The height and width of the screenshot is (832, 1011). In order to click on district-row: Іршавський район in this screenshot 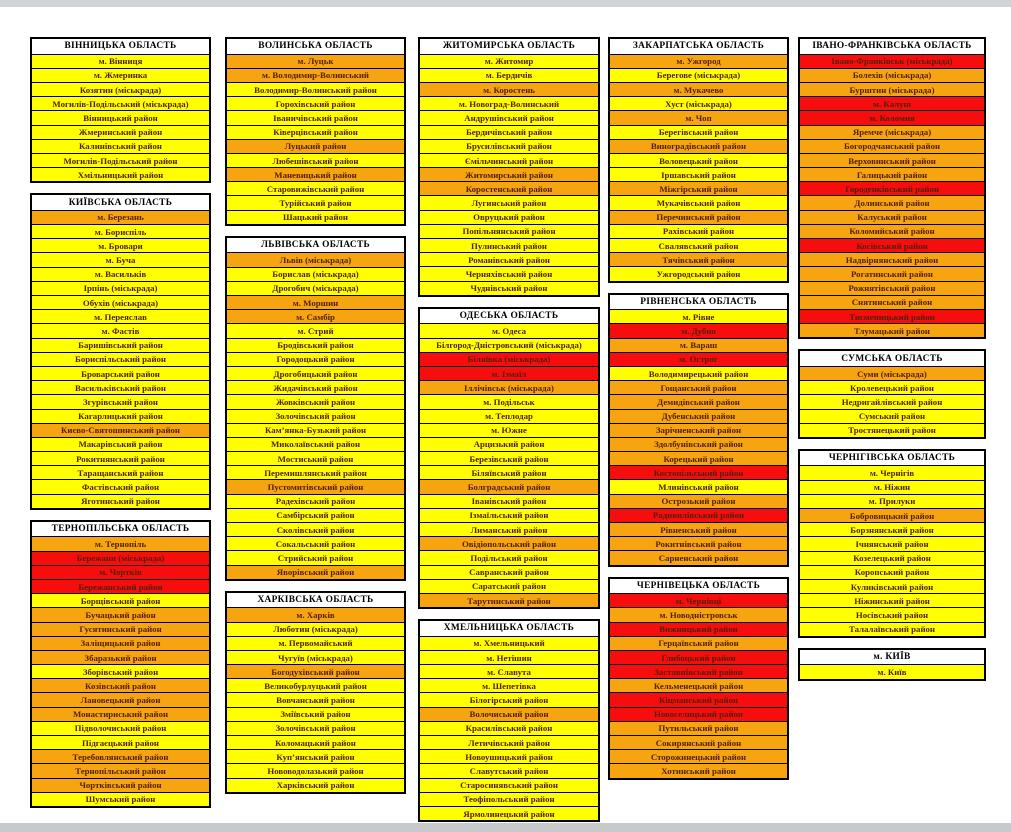, I will do `click(698, 175)`.